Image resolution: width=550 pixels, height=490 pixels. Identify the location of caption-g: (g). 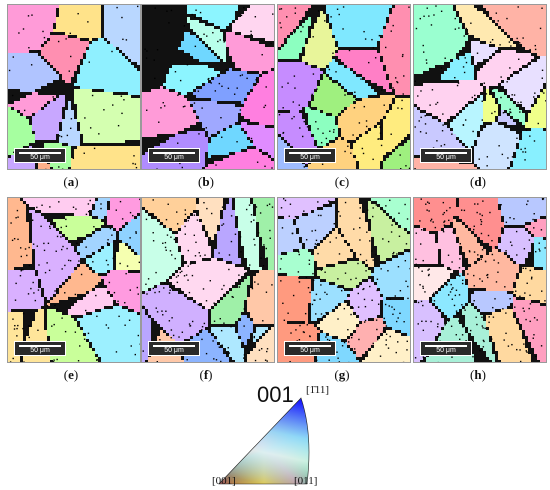
(342, 375).